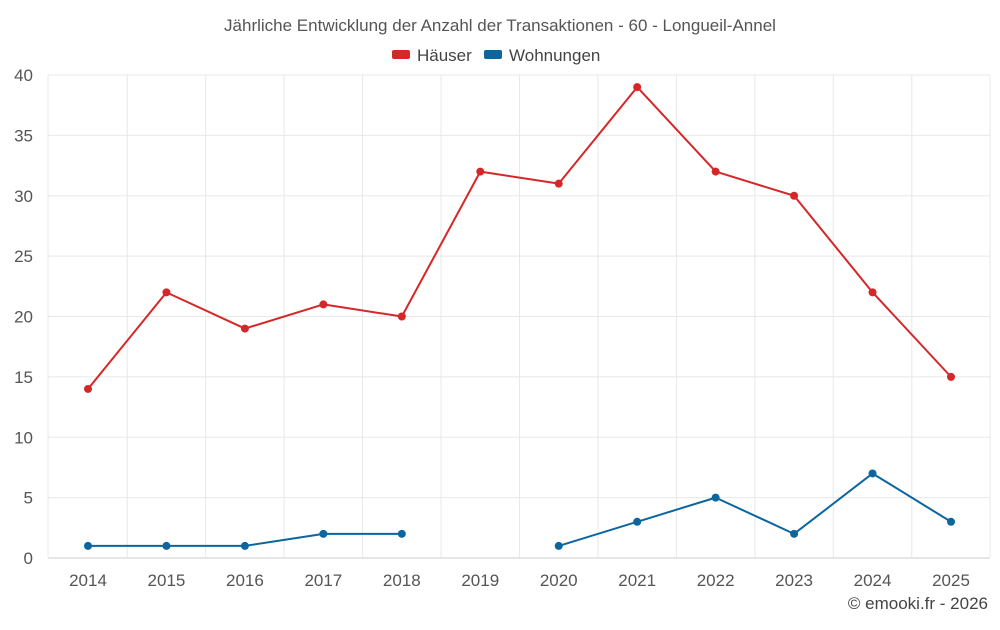  I want to click on y-tick-label: 25, so click(23, 256).